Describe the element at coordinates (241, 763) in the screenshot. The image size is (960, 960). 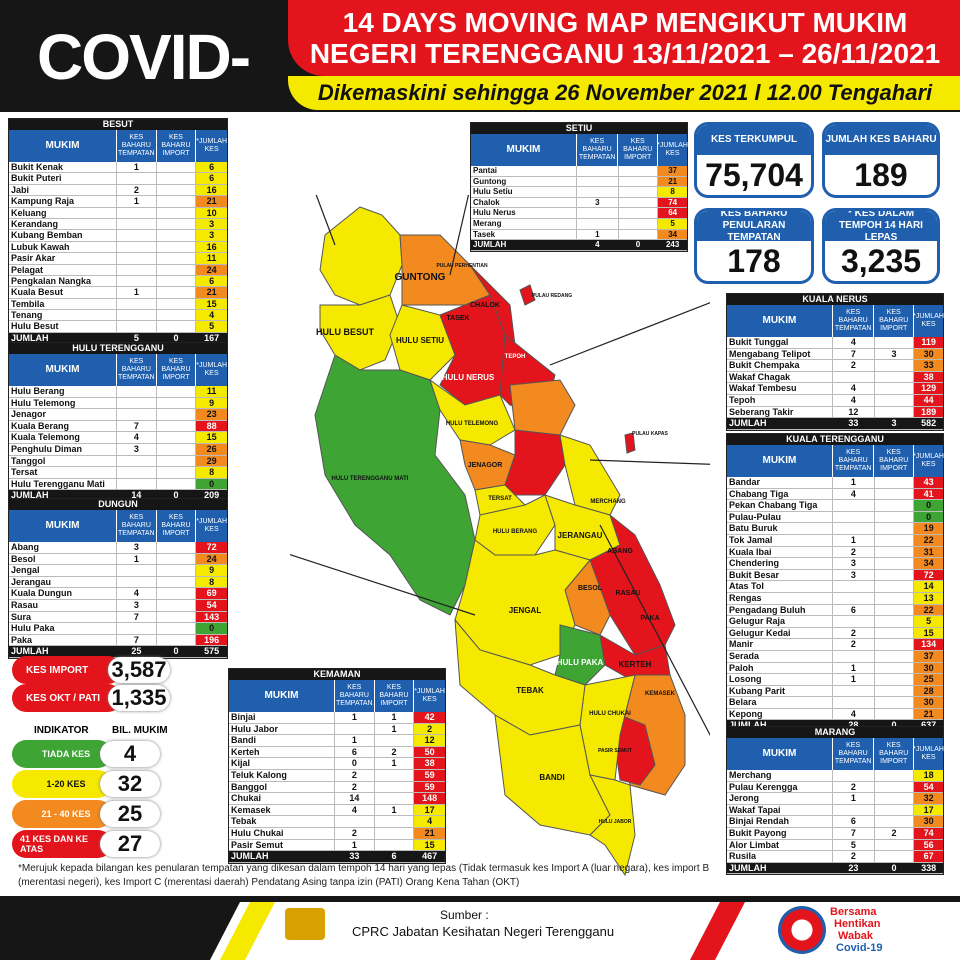
I see `cell: Kijal` at that location.